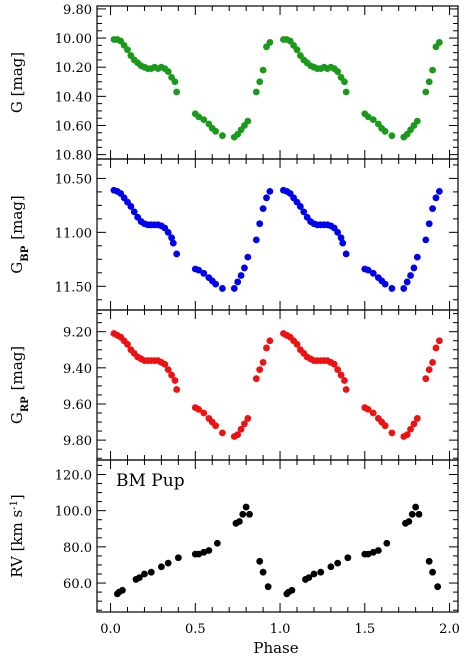  Describe the element at coordinates (73, 179) in the screenshot. I see `y-tick-label: 10.50` at that location.